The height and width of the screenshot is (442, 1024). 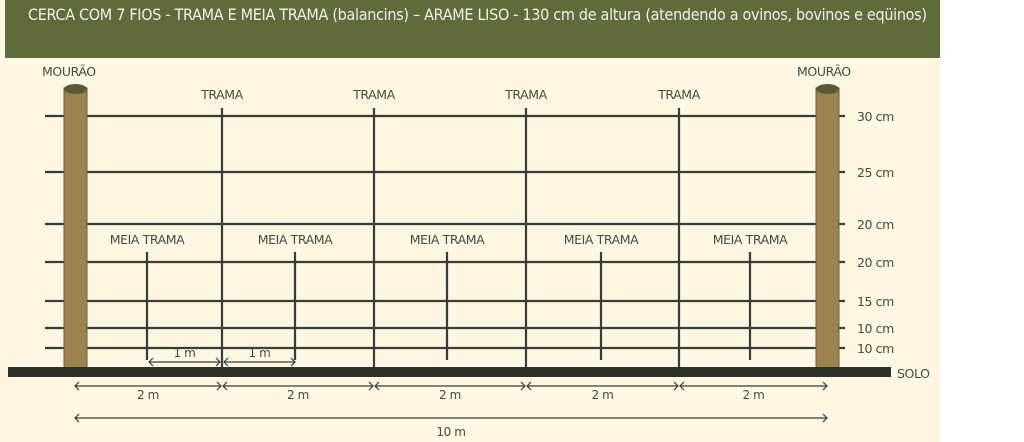 I want to click on ground-label: SOLO, so click(x=913, y=373).